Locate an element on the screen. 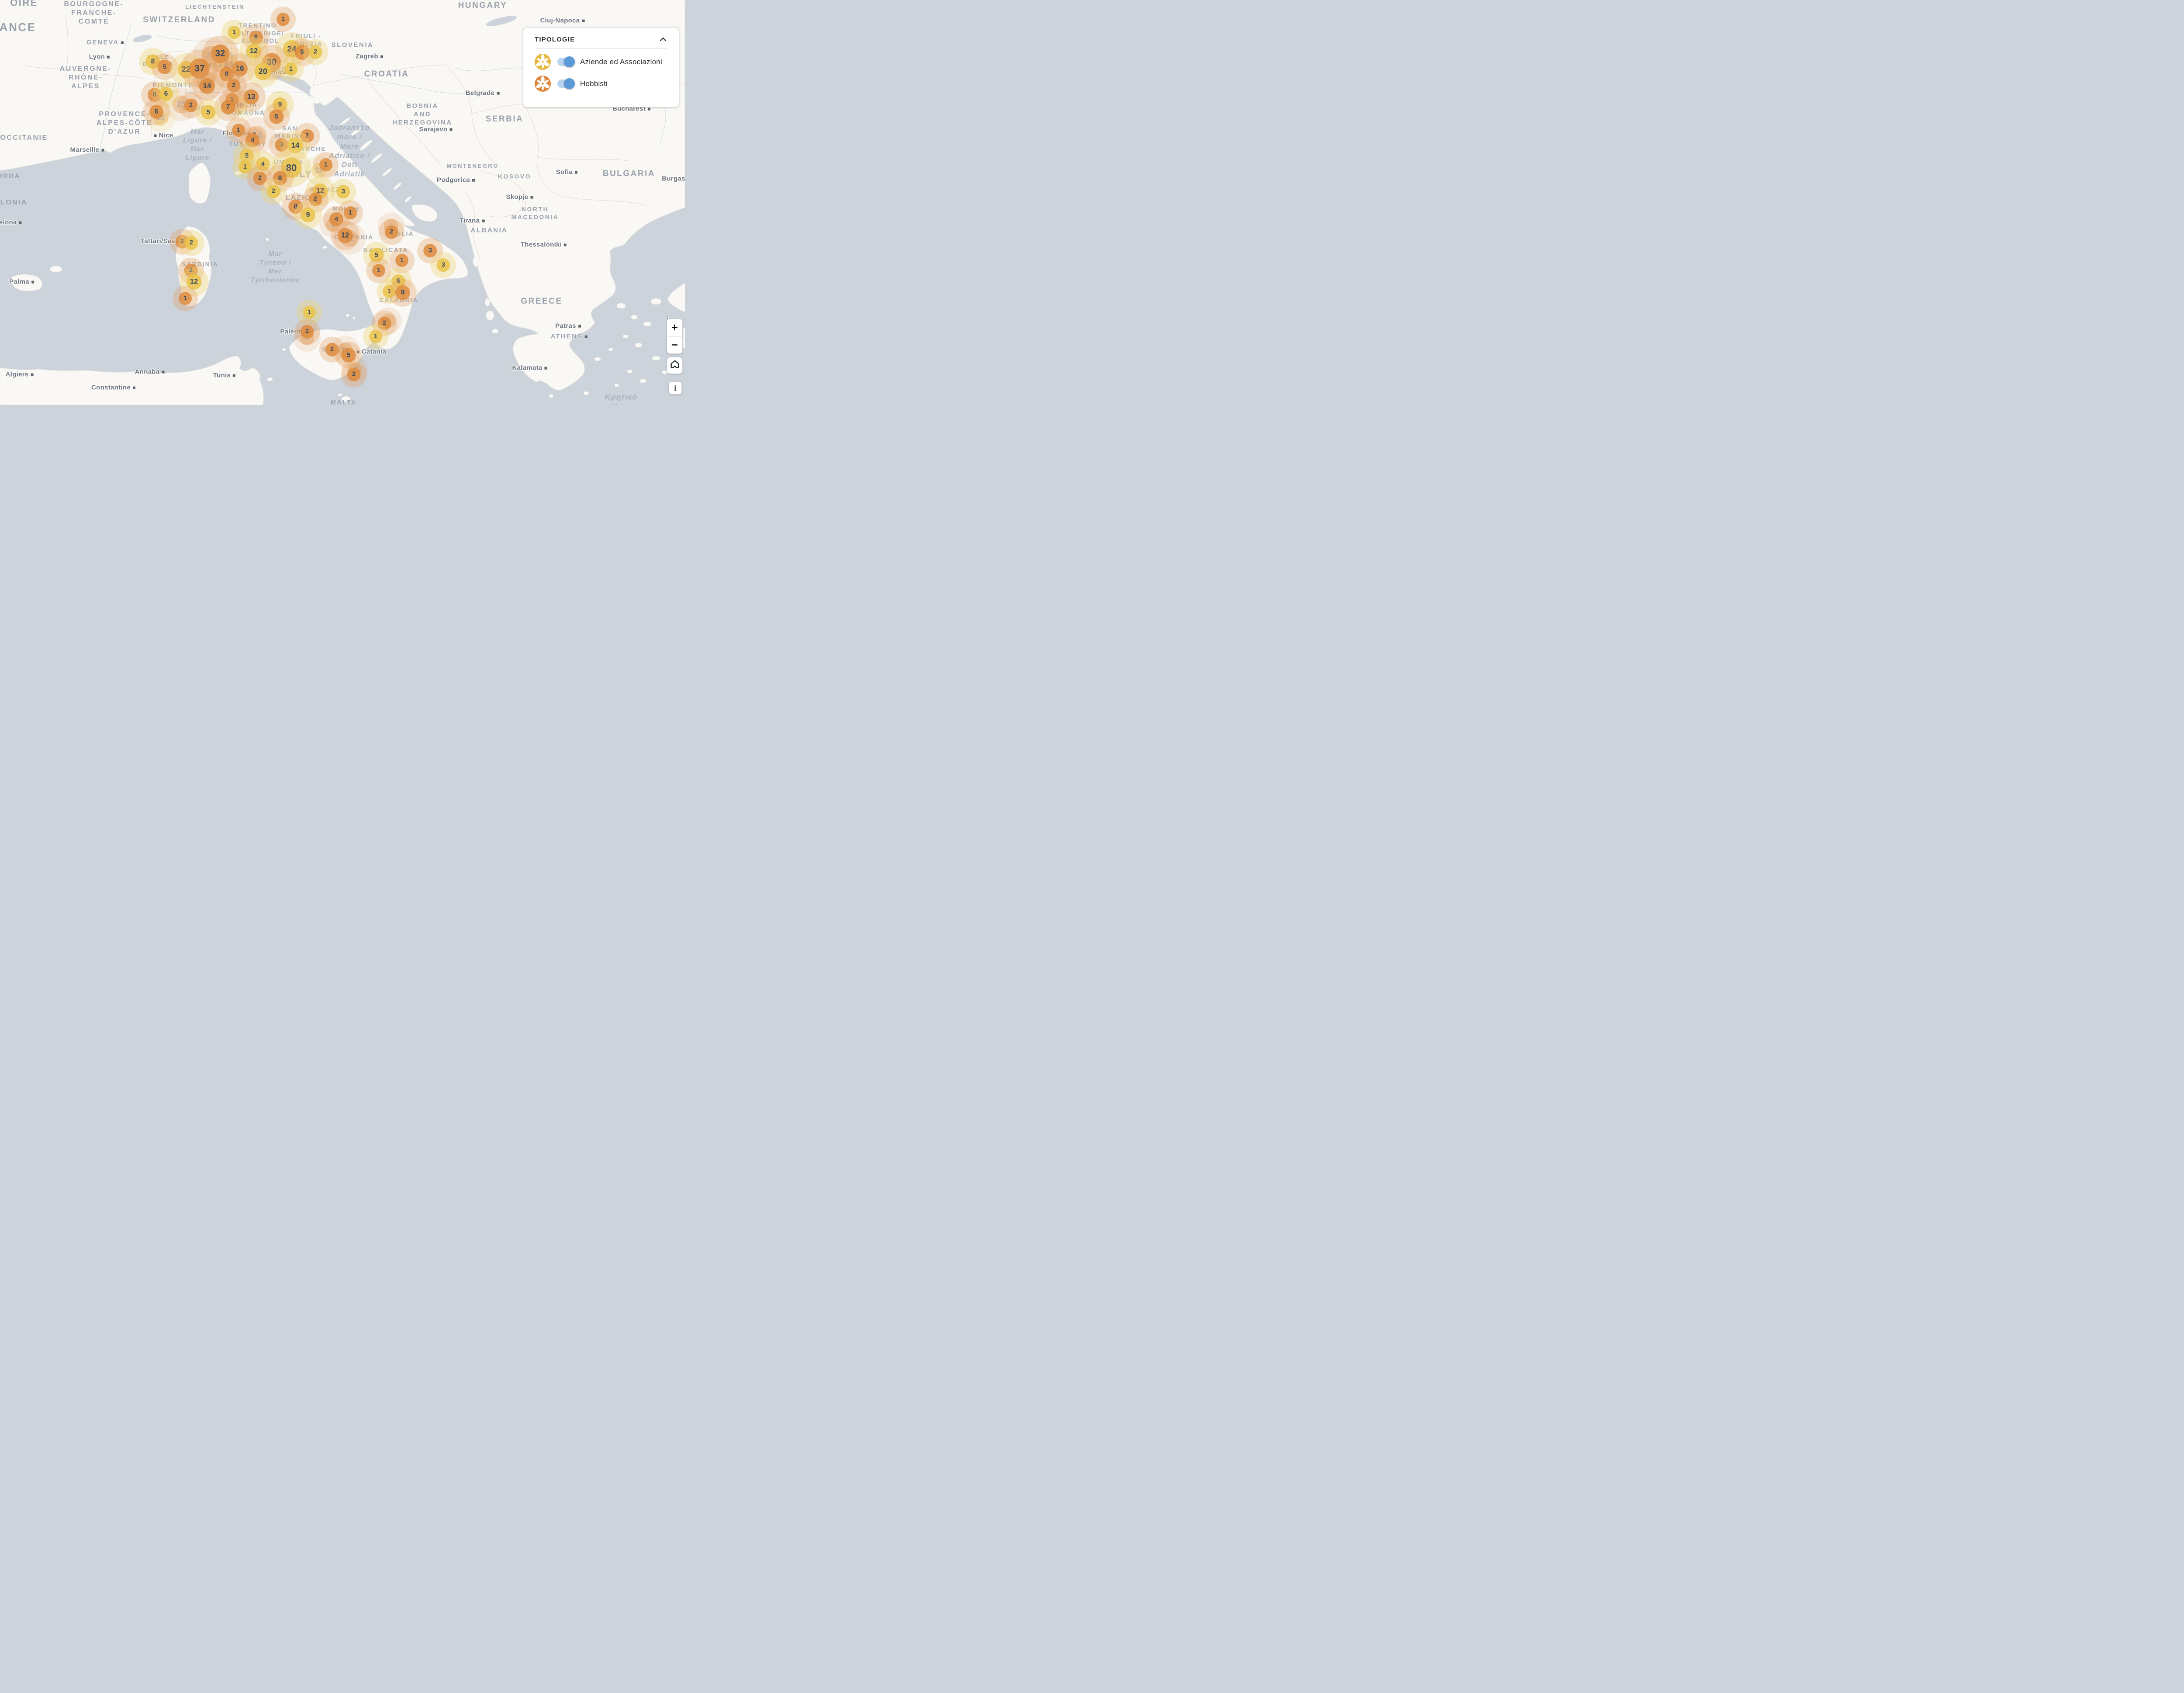  zoom-controls: + − is located at coordinates (675, 336).